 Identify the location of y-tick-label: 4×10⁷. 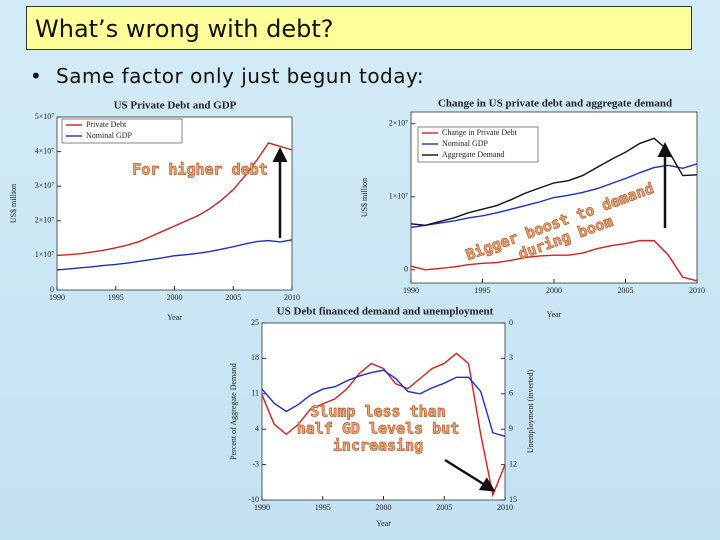
(45, 150).